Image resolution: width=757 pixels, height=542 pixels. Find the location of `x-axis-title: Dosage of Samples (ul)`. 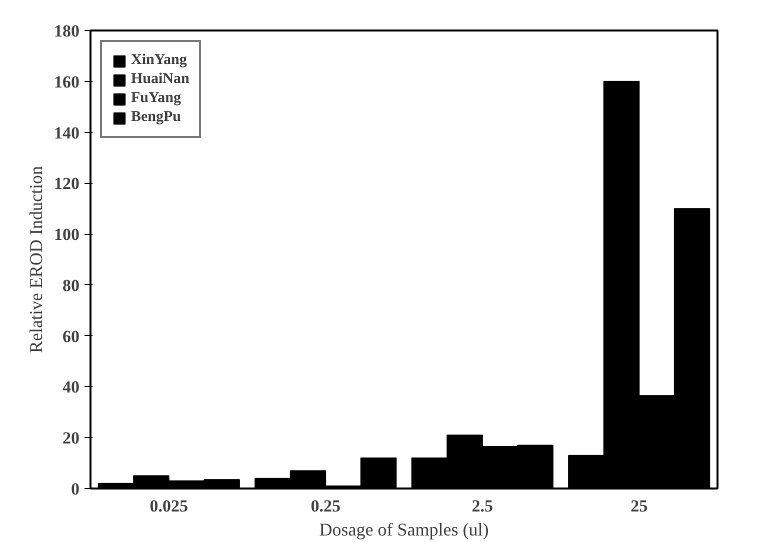

x-axis-title: Dosage of Samples (ul) is located at coordinates (404, 530).